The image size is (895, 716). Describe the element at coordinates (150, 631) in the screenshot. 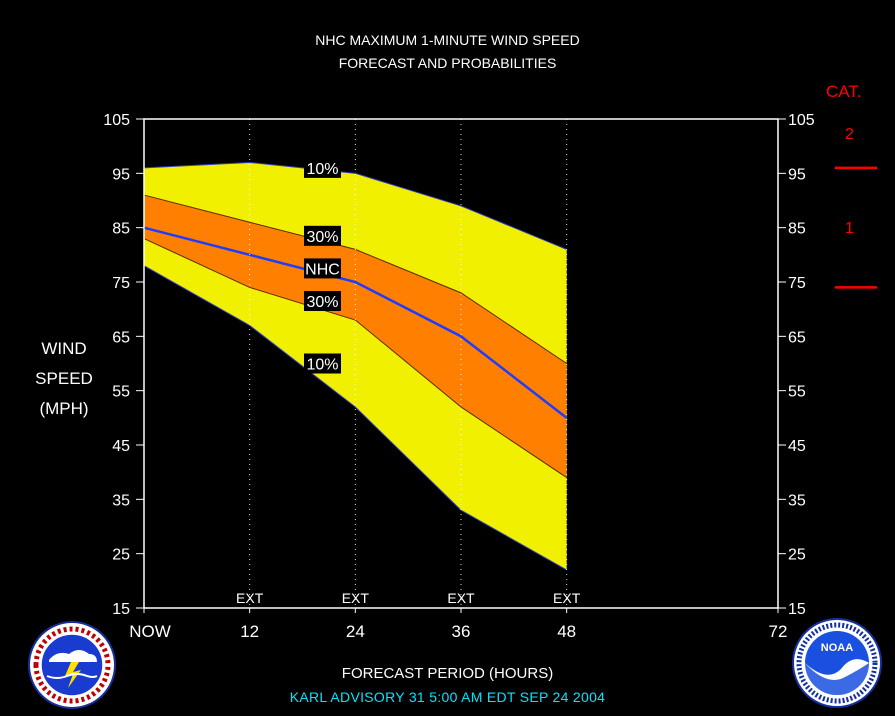

I see `xtick-label-0: NOW` at that location.